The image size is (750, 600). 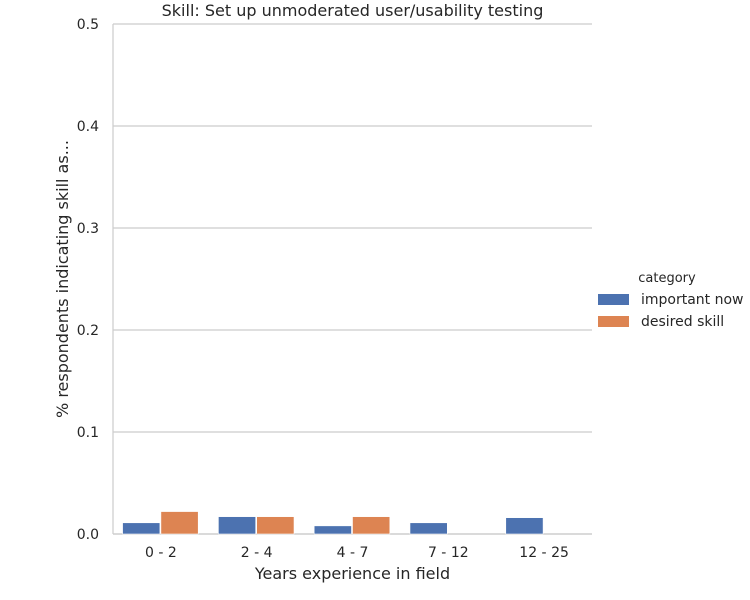 I want to click on y-tick-label: 0.2, so click(x=88, y=331).